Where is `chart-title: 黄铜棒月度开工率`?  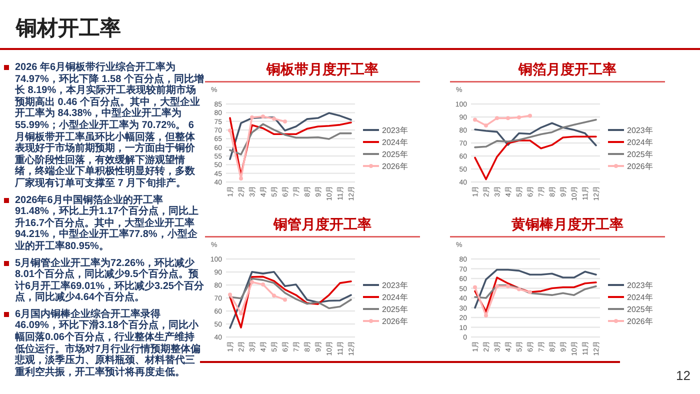 chart-title: 黄铜棒月度开工率 is located at coordinates (567, 224).